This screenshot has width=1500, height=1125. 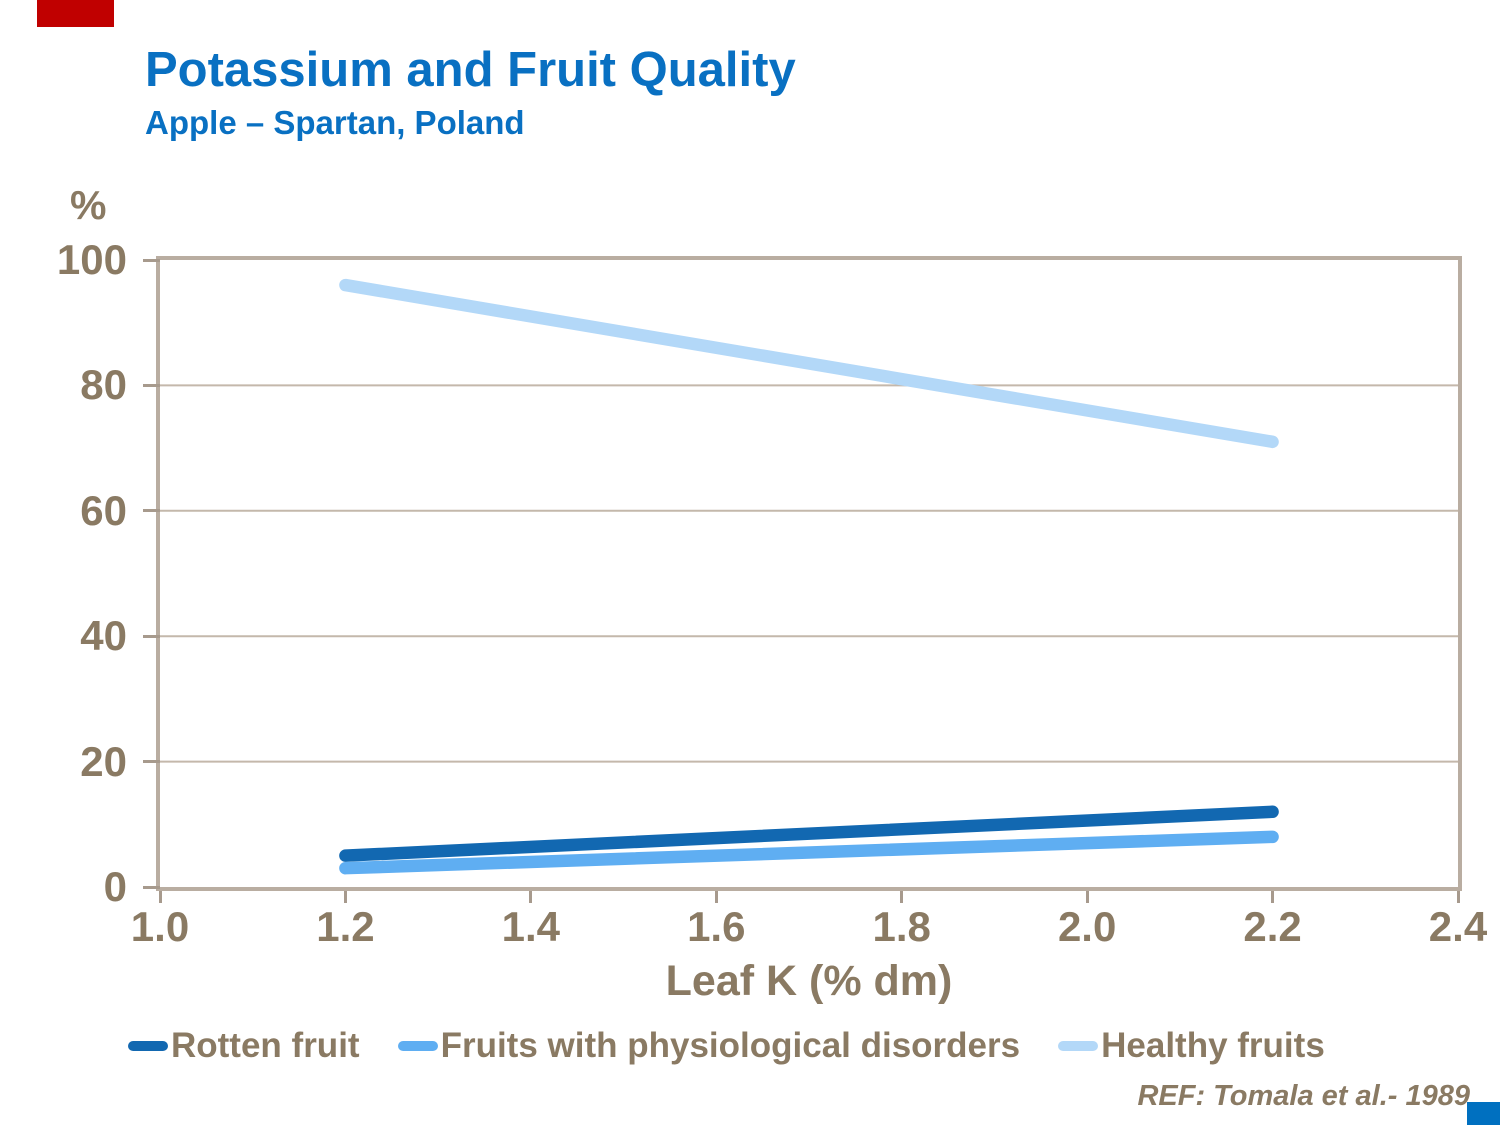 What do you see at coordinates (1272, 926) in the screenshot?
I see `x-axis-tick-label: 2.2` at bounding box center [1272, 926].